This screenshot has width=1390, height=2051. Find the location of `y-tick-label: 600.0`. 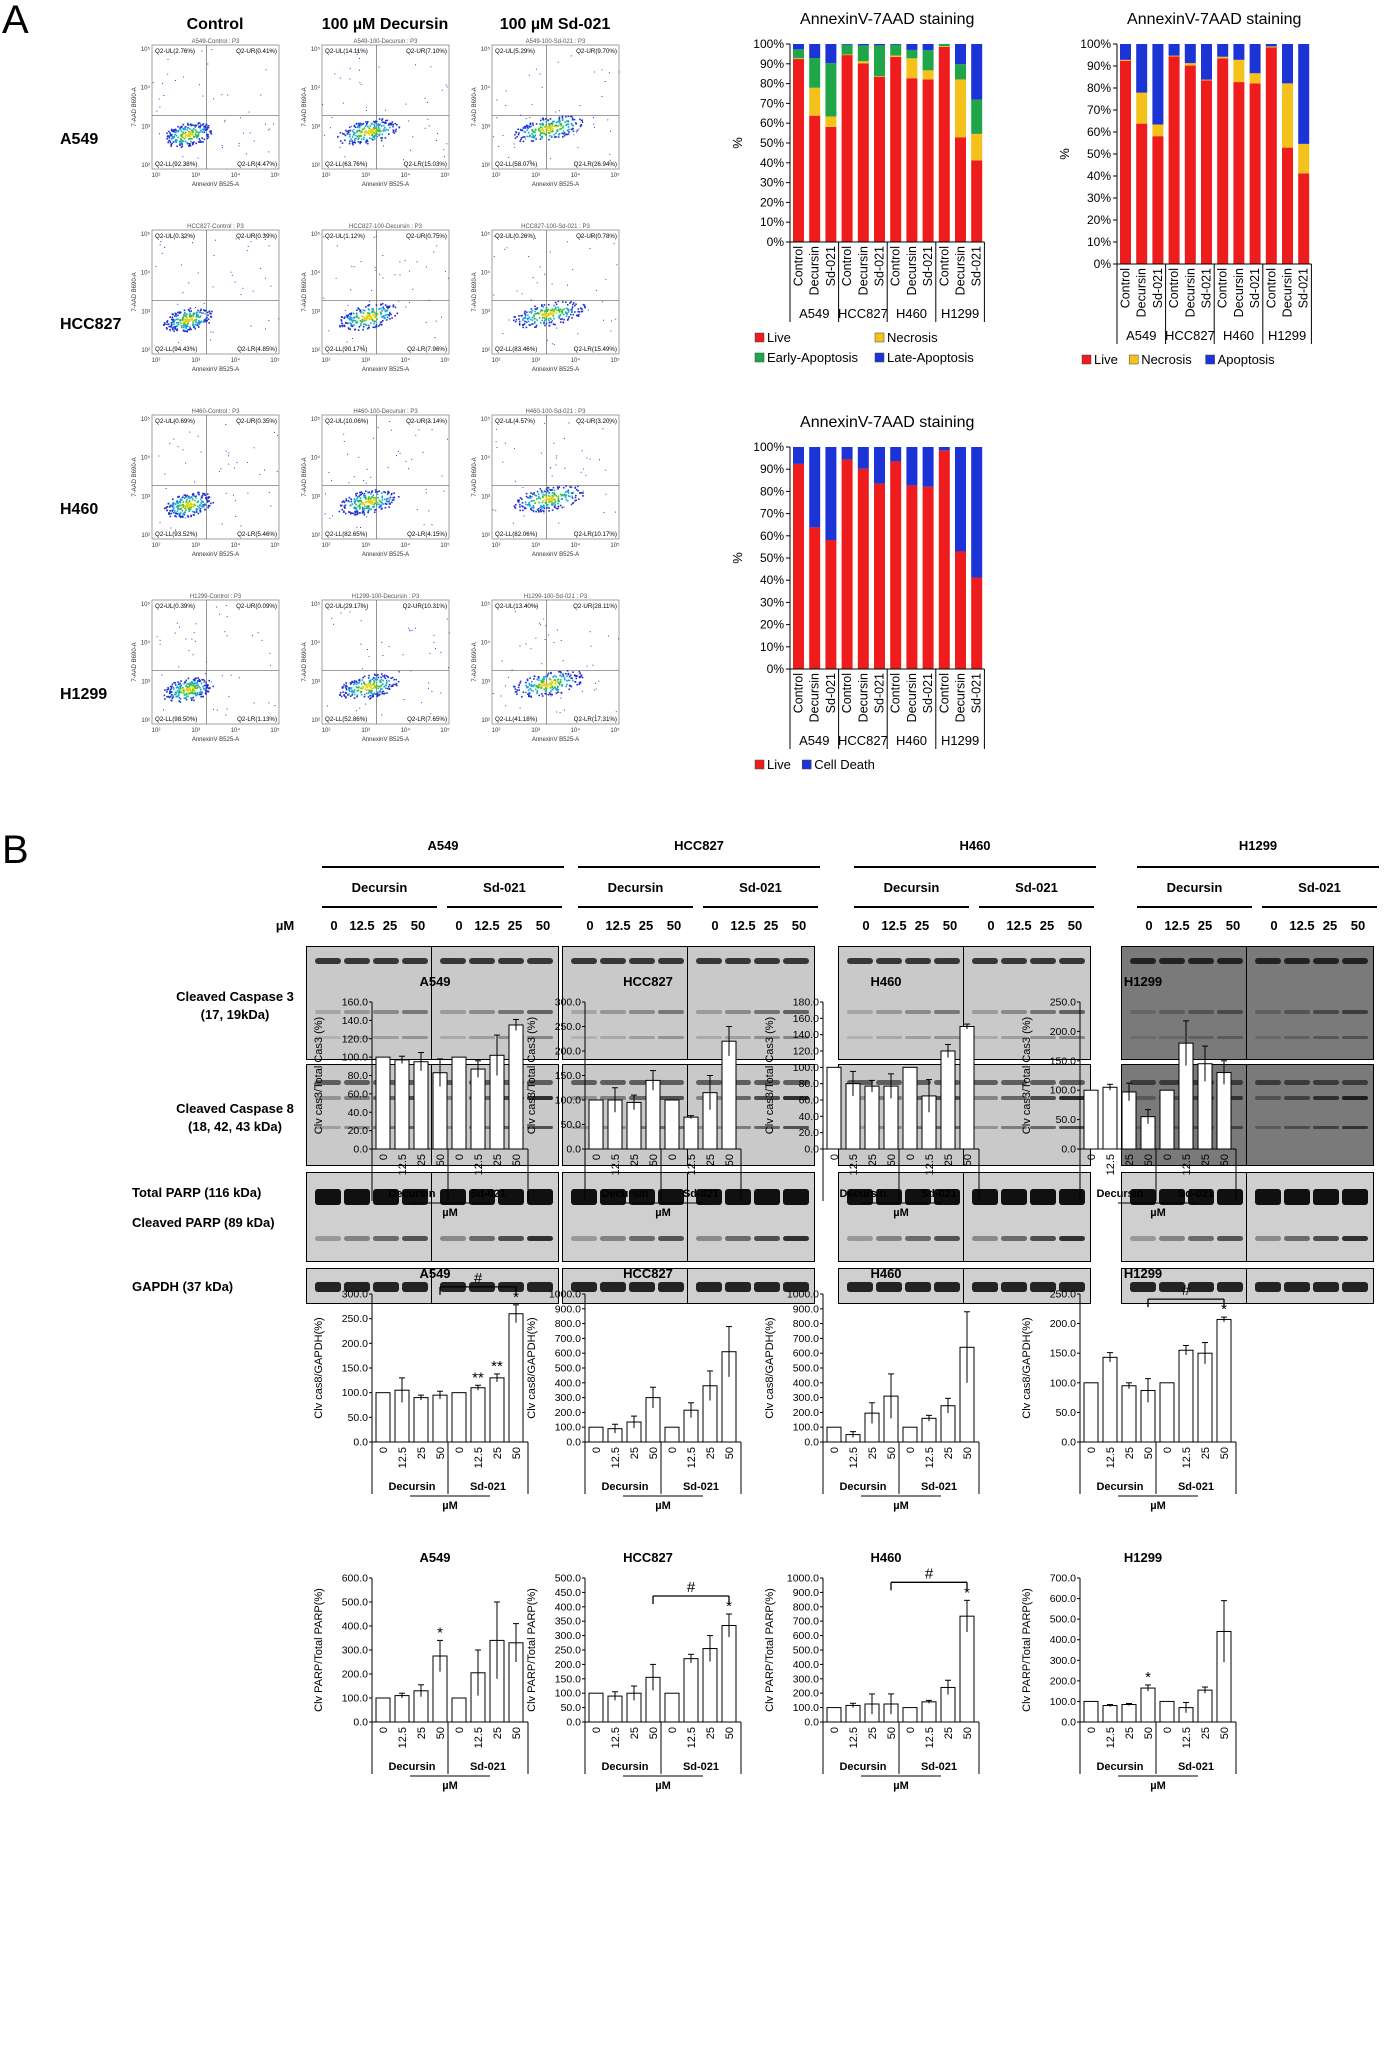

y-tick-label: 600.0 is located at coordinates (568, 1354).